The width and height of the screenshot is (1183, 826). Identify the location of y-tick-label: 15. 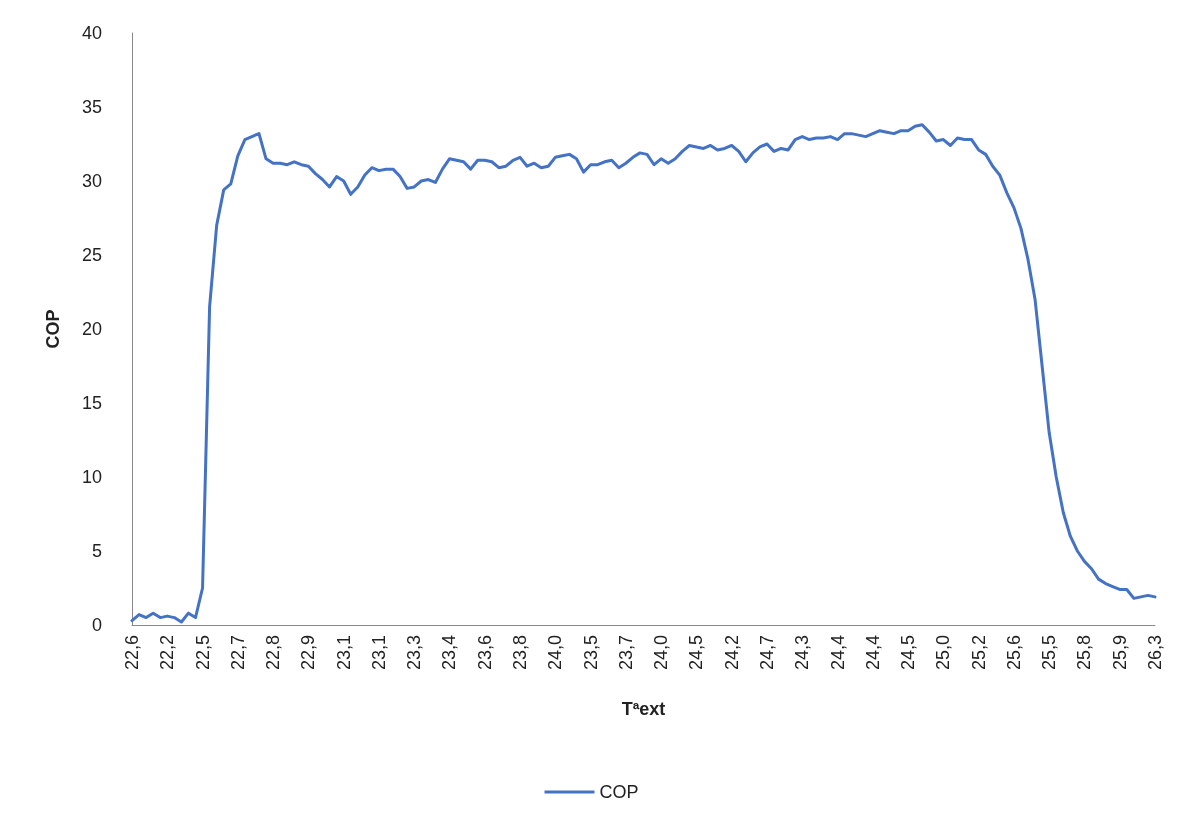
(91, 403).